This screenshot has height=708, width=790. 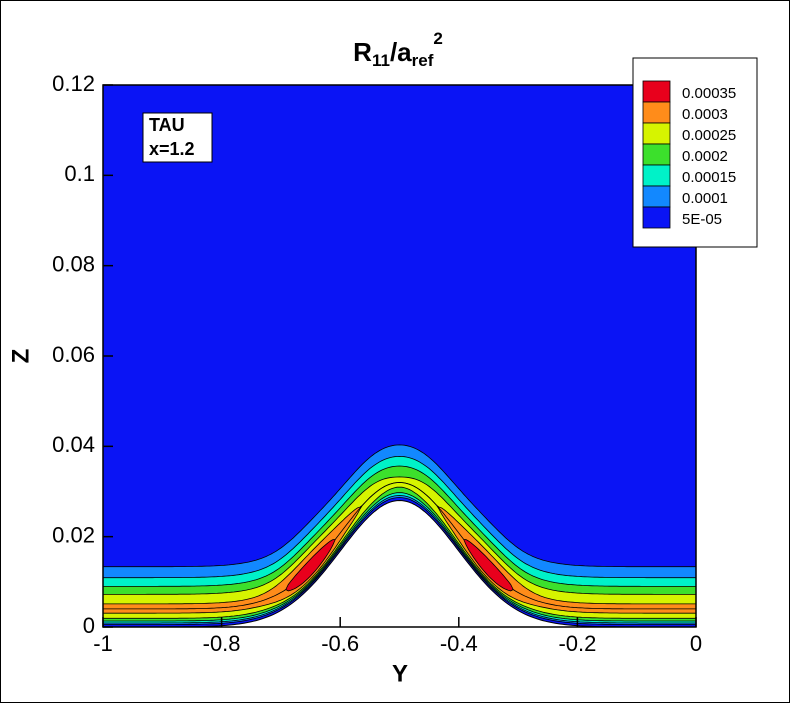 I want to click on x-tick-label: 0, so click(x=696, y=643).